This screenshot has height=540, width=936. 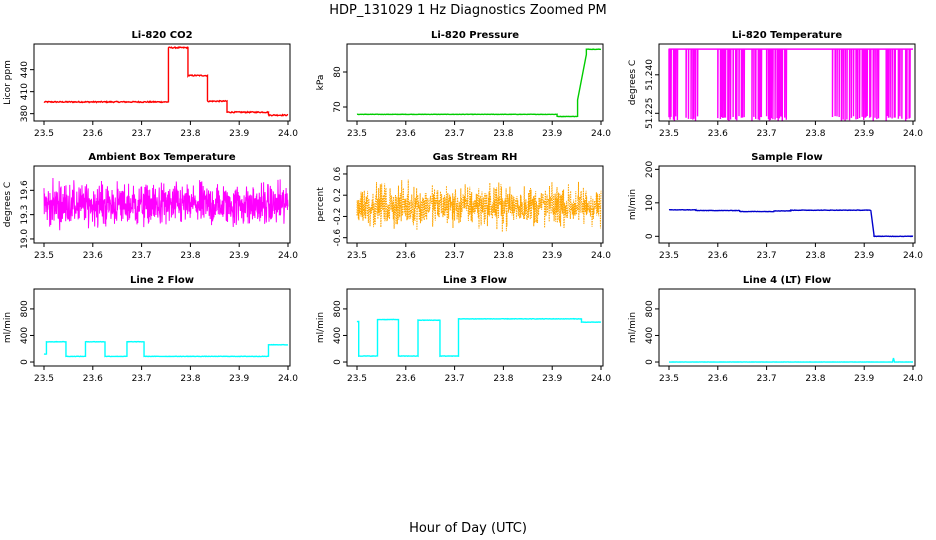 I want to click on y-tick-label: 0.6, so click(x=338, y=174).